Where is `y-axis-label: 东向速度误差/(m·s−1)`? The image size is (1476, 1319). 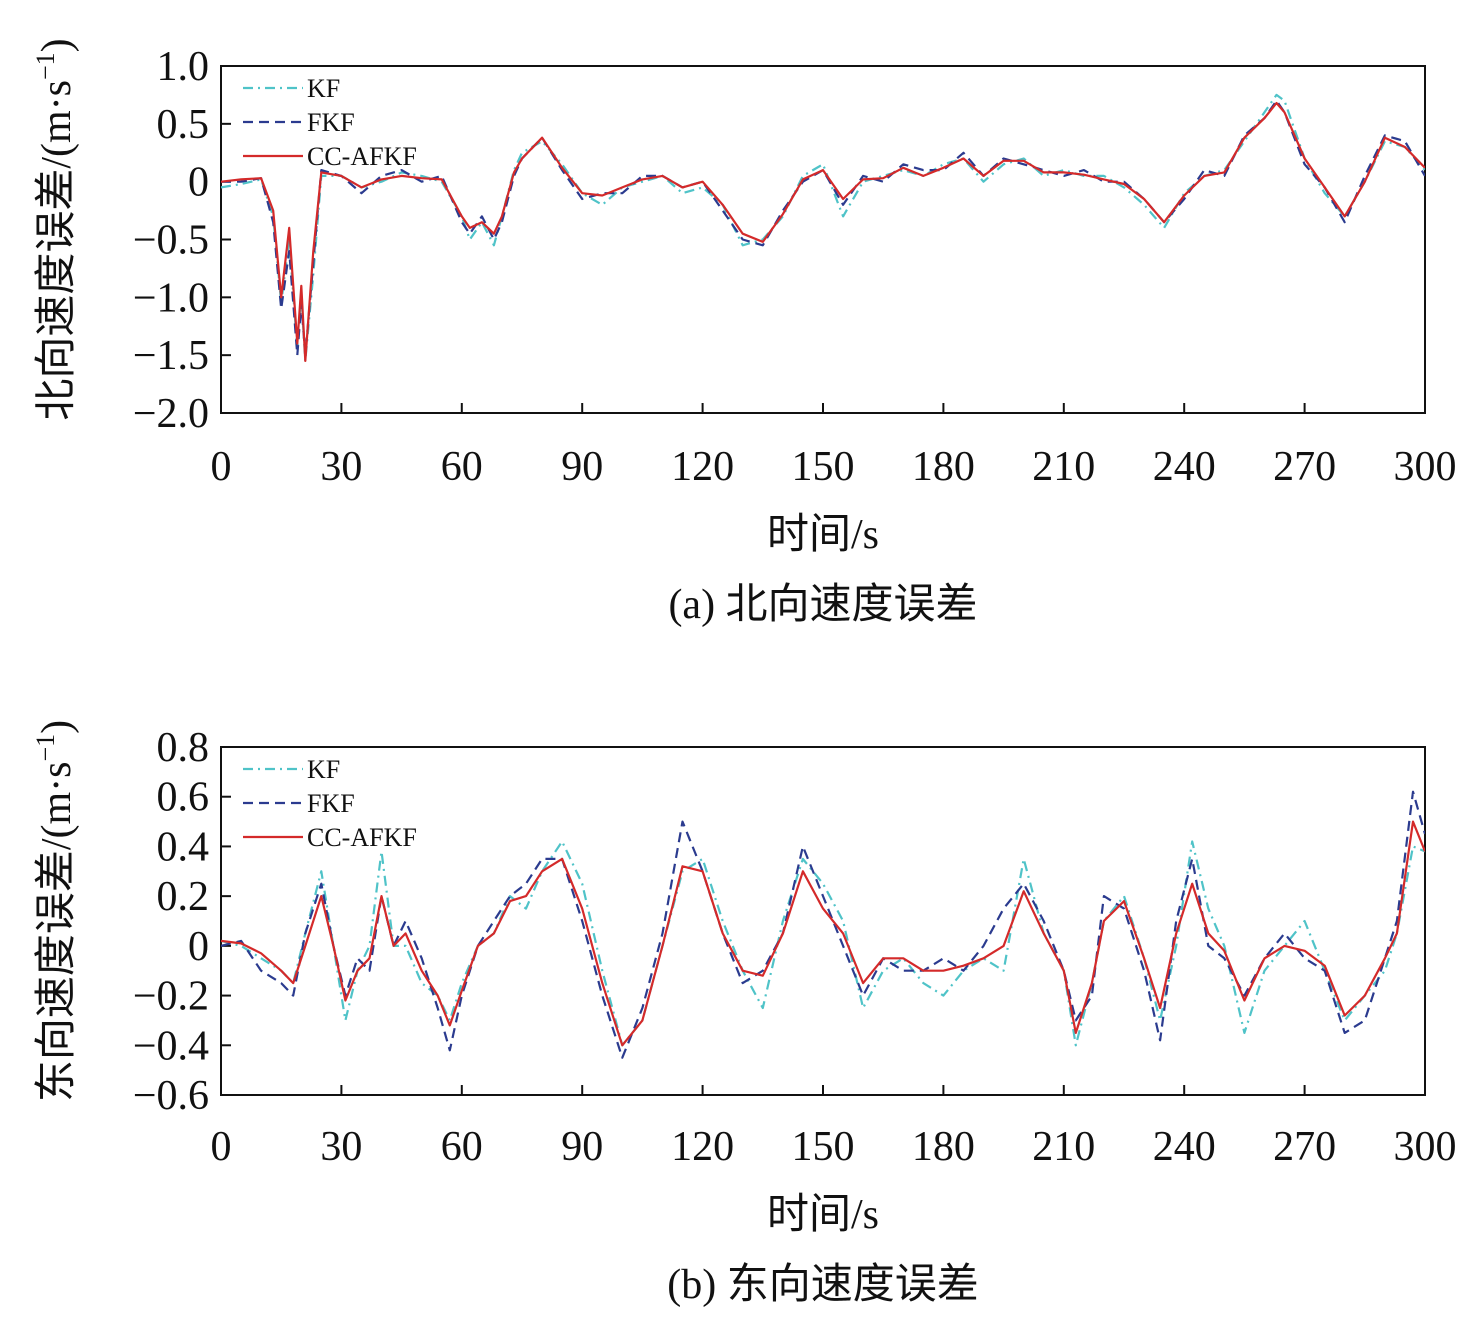 y-axis-label: 东向速度误差/(m·s−1) is located at coordinates (55, 911).